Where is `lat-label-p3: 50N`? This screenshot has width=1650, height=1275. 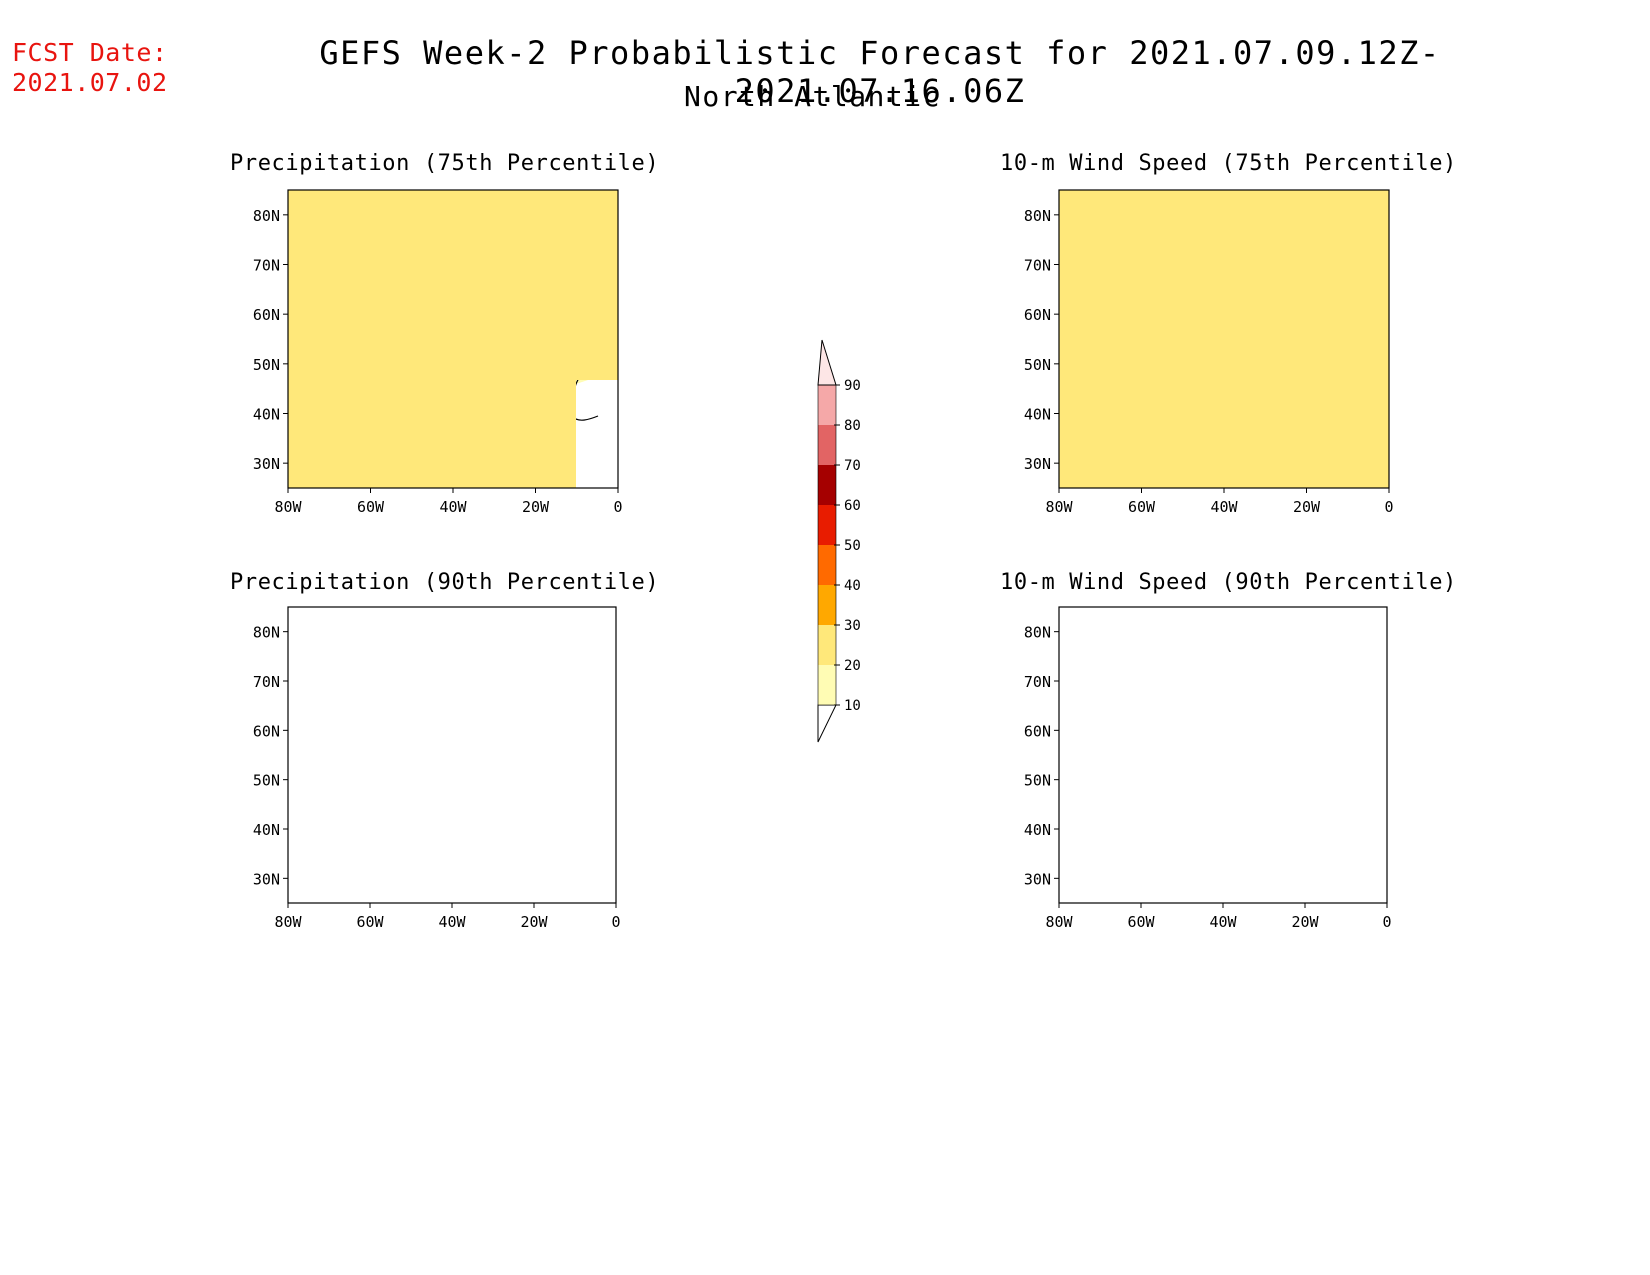
lat-label-p3: 50N is located at coordinates (1037, 365).